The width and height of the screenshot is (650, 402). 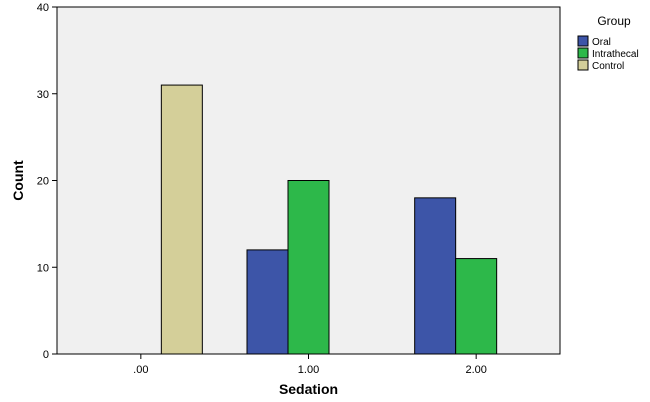 What do you see at coordinates (46, 355) in the screenshot?
I see `y-tick-label: 0` at bounding box center [46, 355].